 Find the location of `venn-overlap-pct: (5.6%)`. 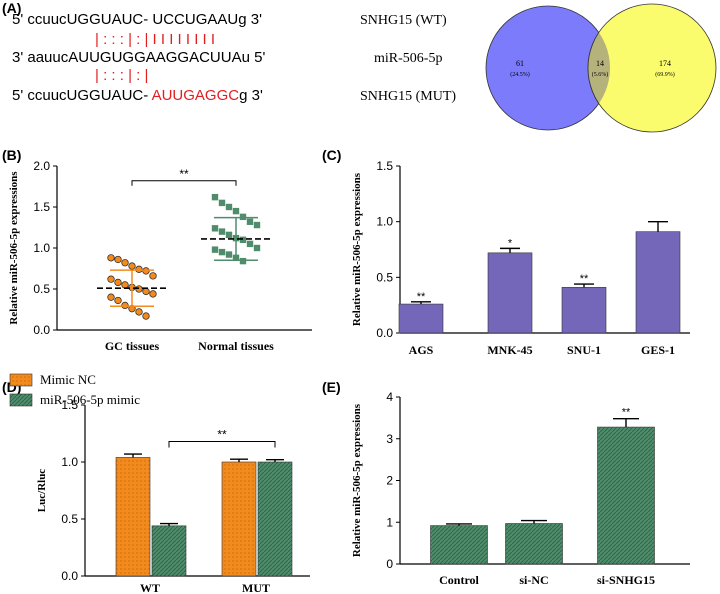

venn-overlap-pct: (5.6%) is located at coordinates (600, 74).